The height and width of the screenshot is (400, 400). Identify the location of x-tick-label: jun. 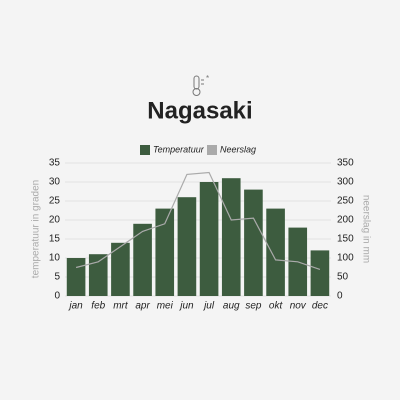
(186, 306).